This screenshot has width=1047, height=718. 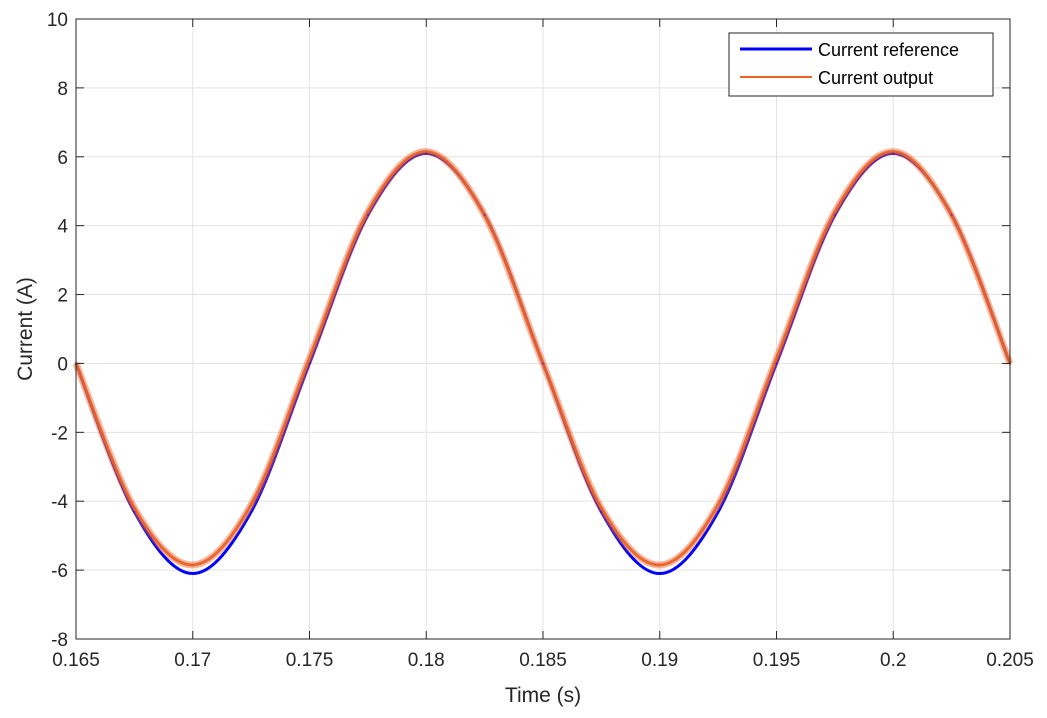 What do you see at coordinates (59, 571) in the screenshot?
I see `y-tick-label: -6` at bounding box center [59, 571].